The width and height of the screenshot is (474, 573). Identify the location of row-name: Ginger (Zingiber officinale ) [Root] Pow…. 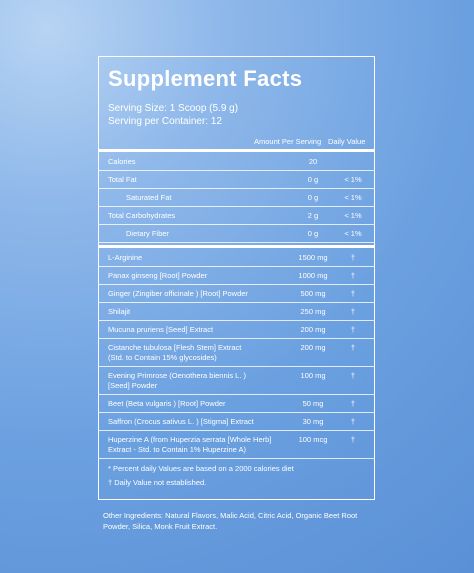
(178, 293).